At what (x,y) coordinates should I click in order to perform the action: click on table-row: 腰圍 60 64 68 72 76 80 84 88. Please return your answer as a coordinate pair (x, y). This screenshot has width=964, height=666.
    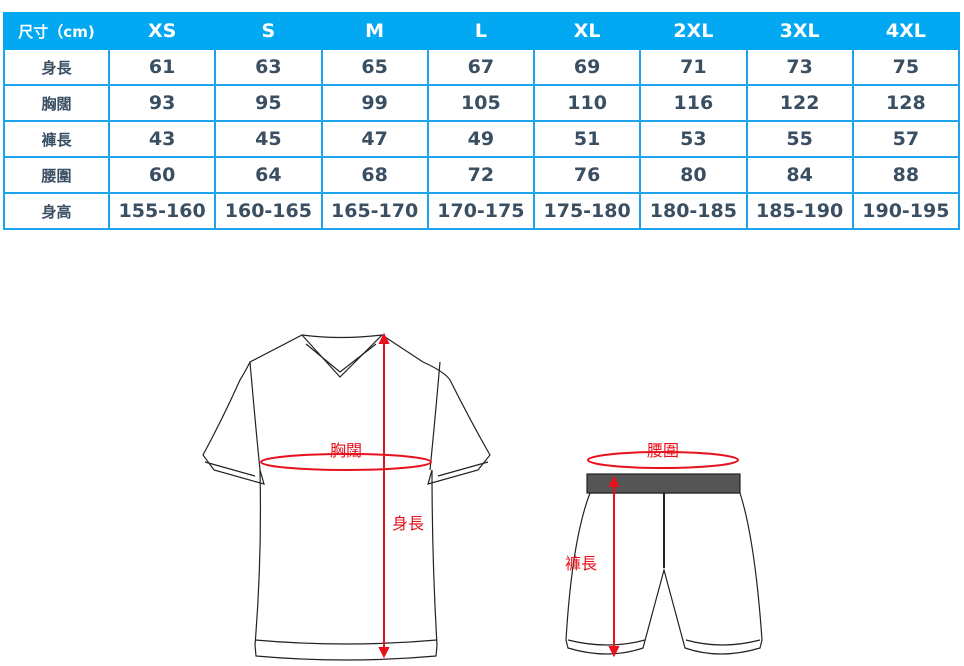
    Looking at the image, I should click on (482, 175).